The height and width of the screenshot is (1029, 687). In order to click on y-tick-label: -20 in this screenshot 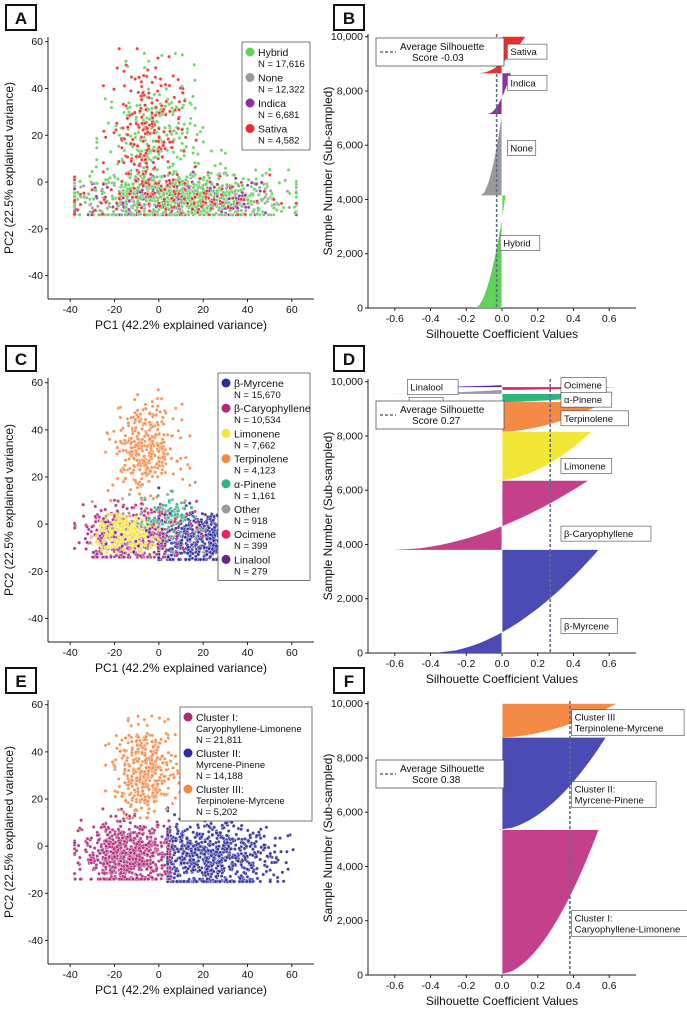, I will do `click(35, 572)`.